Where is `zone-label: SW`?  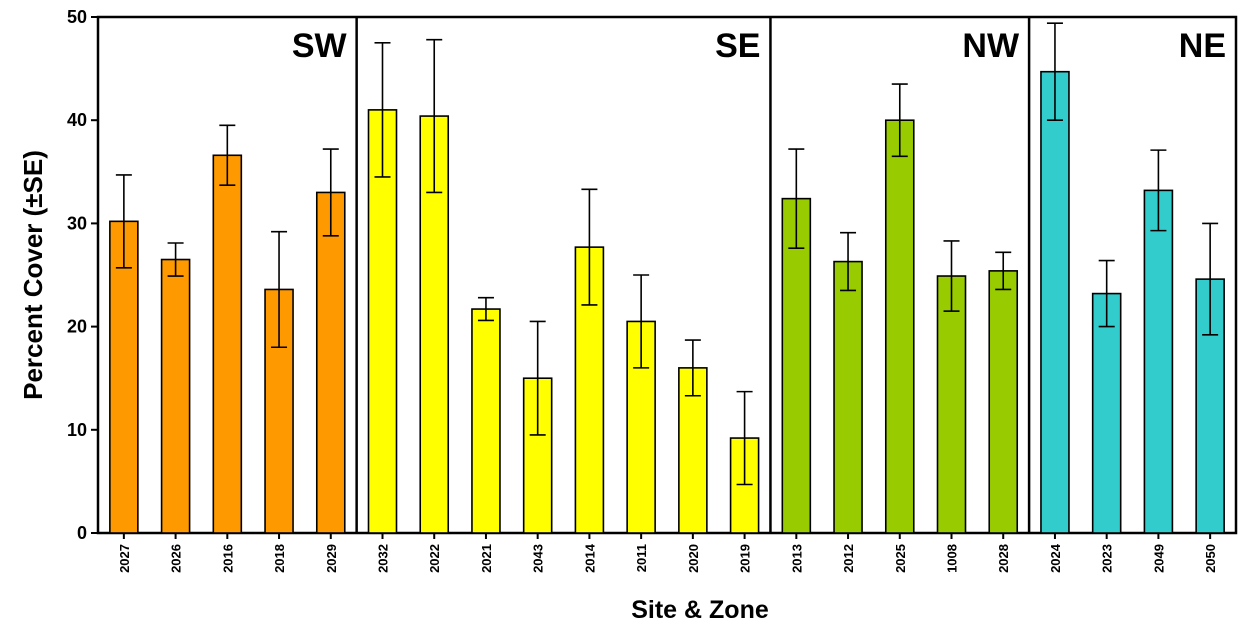
zone-label: SW is located at coordinates (320, 46).